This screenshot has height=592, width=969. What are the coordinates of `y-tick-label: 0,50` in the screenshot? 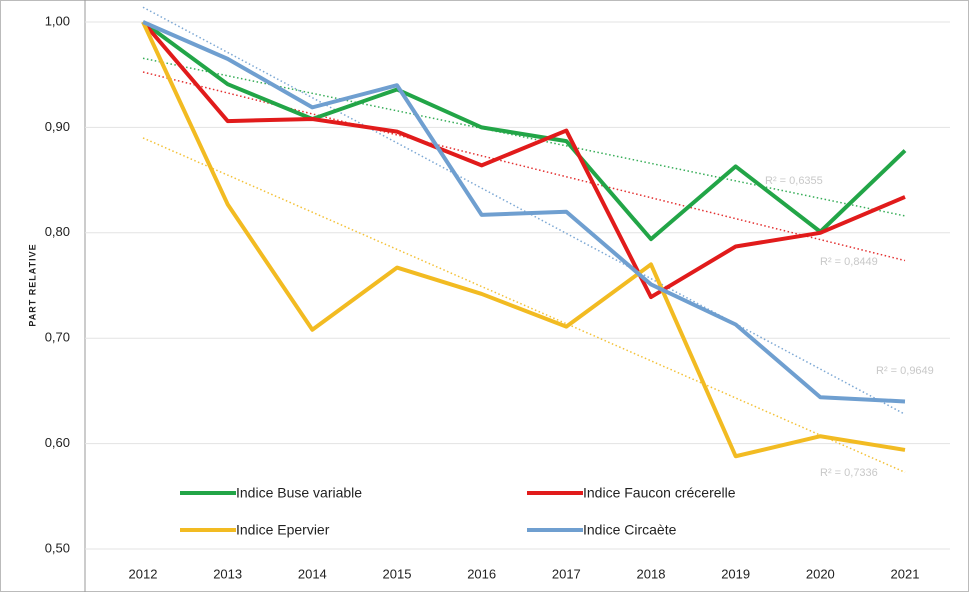 It's located at (57, 547).